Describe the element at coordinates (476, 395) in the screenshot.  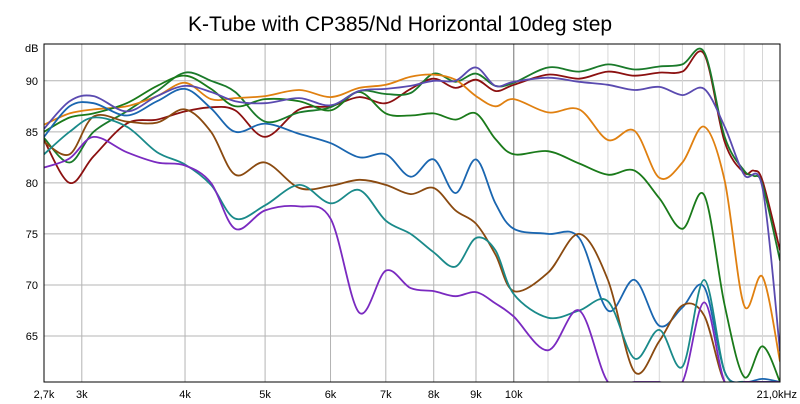
I see `x-tick-label-7: 9k` at that location.